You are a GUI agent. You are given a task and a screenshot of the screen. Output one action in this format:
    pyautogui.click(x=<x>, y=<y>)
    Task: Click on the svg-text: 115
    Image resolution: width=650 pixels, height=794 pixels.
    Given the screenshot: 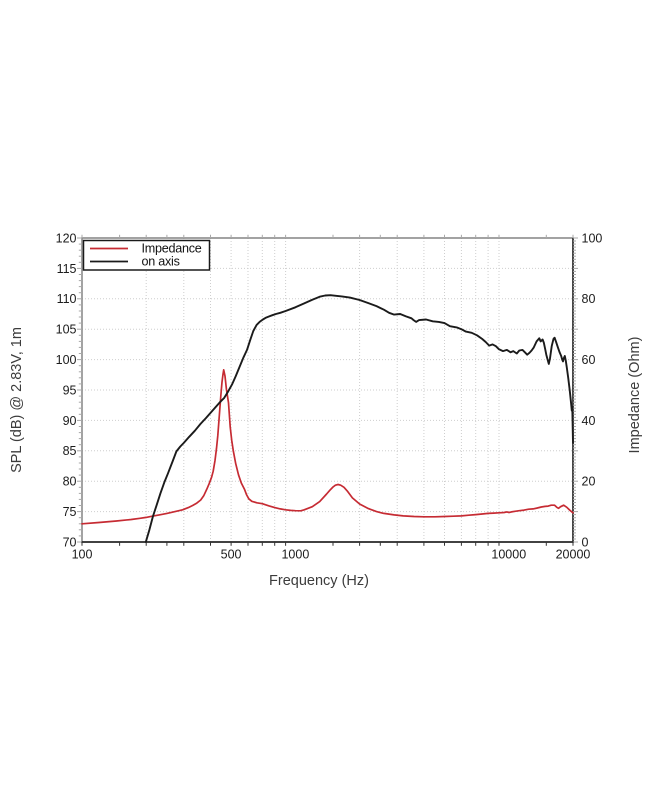 What is the action you would take?
    pyautogui.click(x=67, y=269)
    